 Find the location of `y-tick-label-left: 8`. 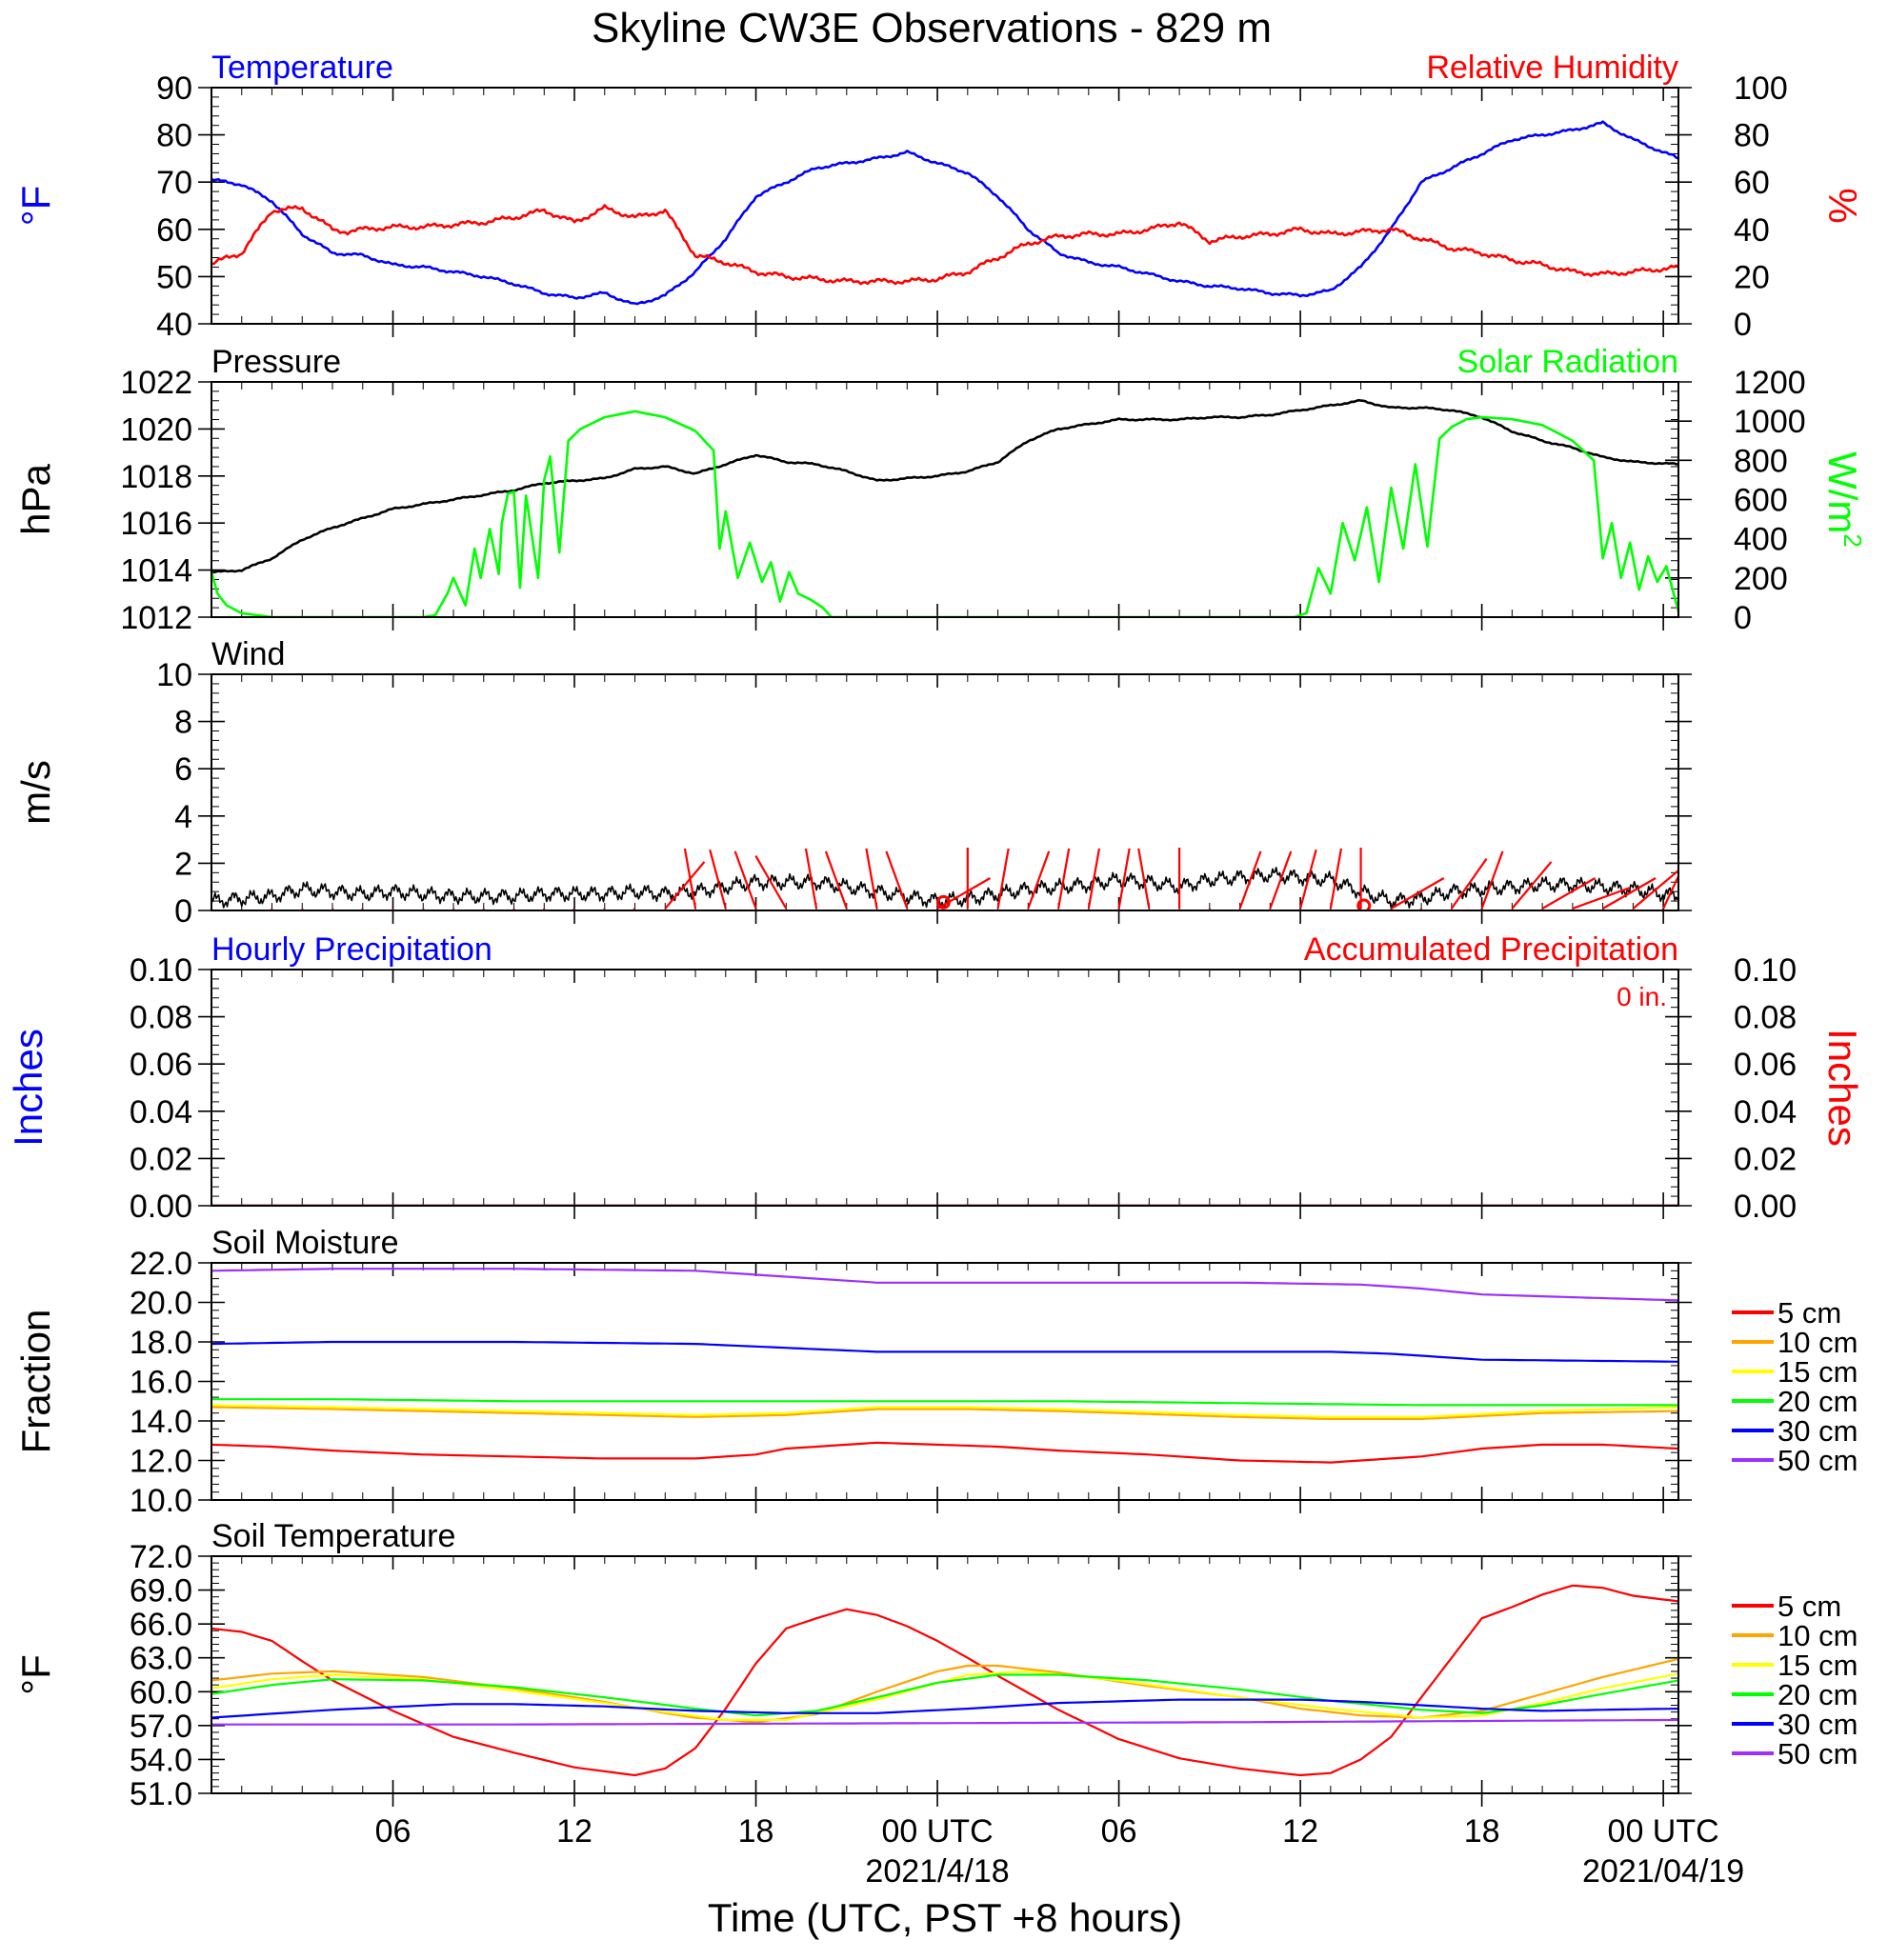

y-tick-label-left: 8 is located at coordinates (183, 723).